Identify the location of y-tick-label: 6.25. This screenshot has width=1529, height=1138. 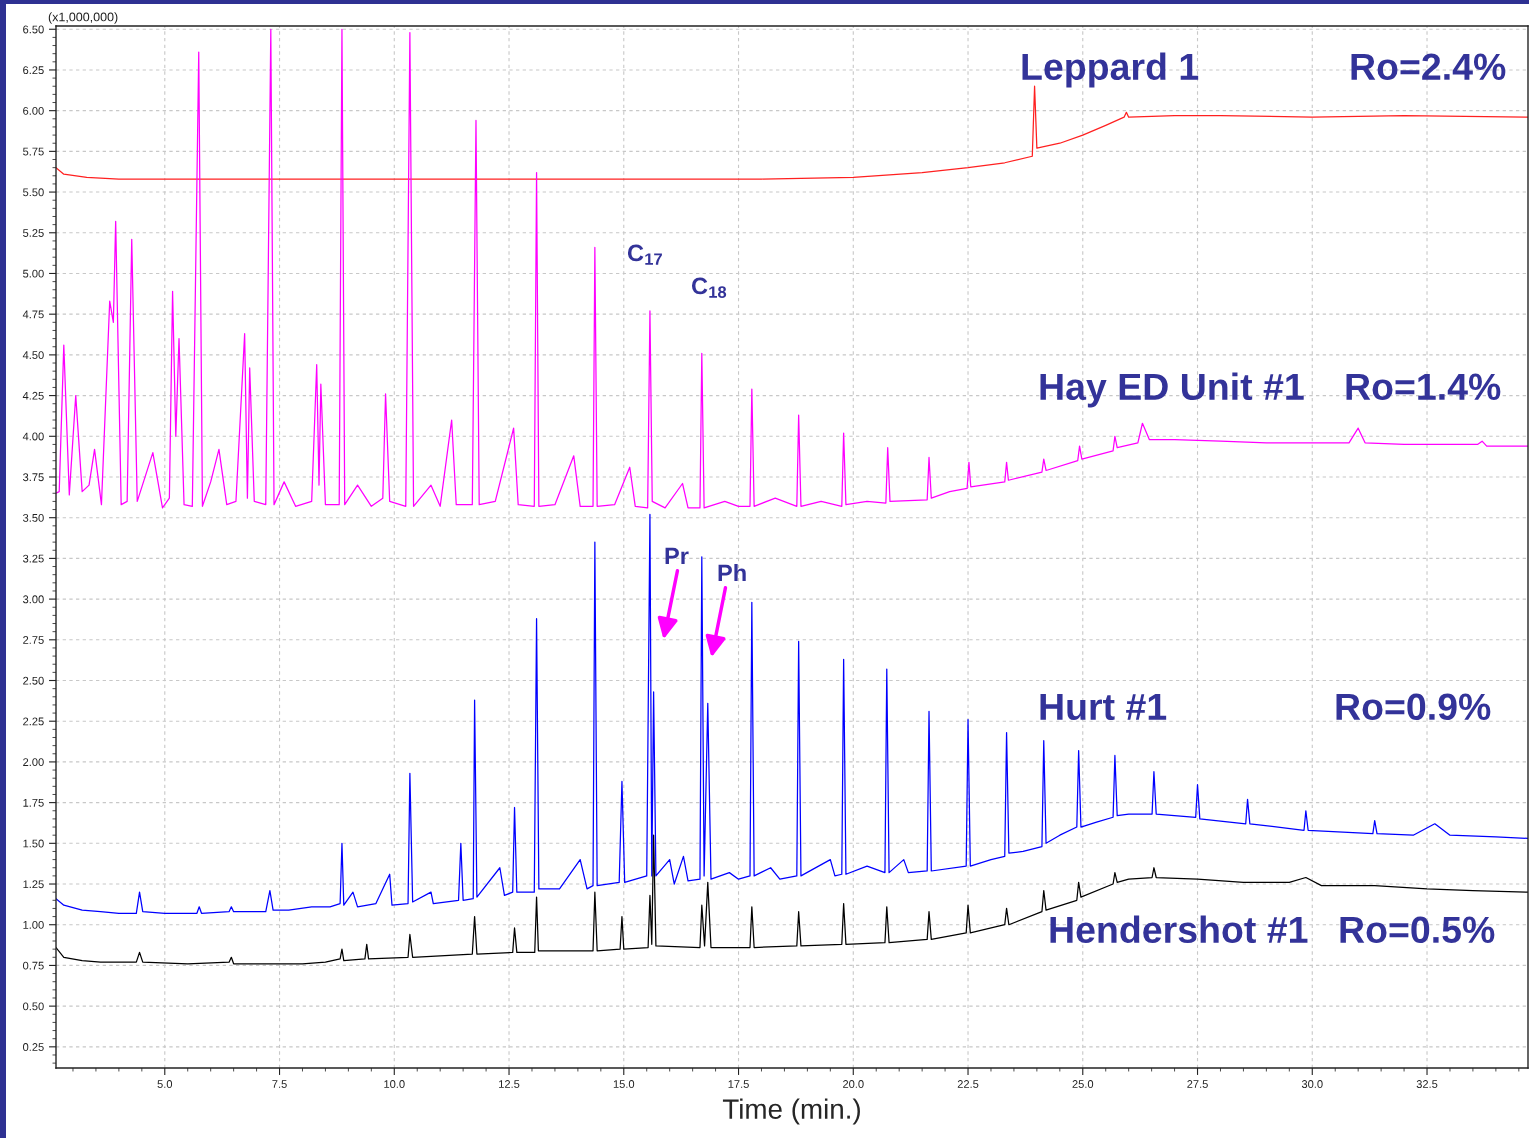
(33, 70).